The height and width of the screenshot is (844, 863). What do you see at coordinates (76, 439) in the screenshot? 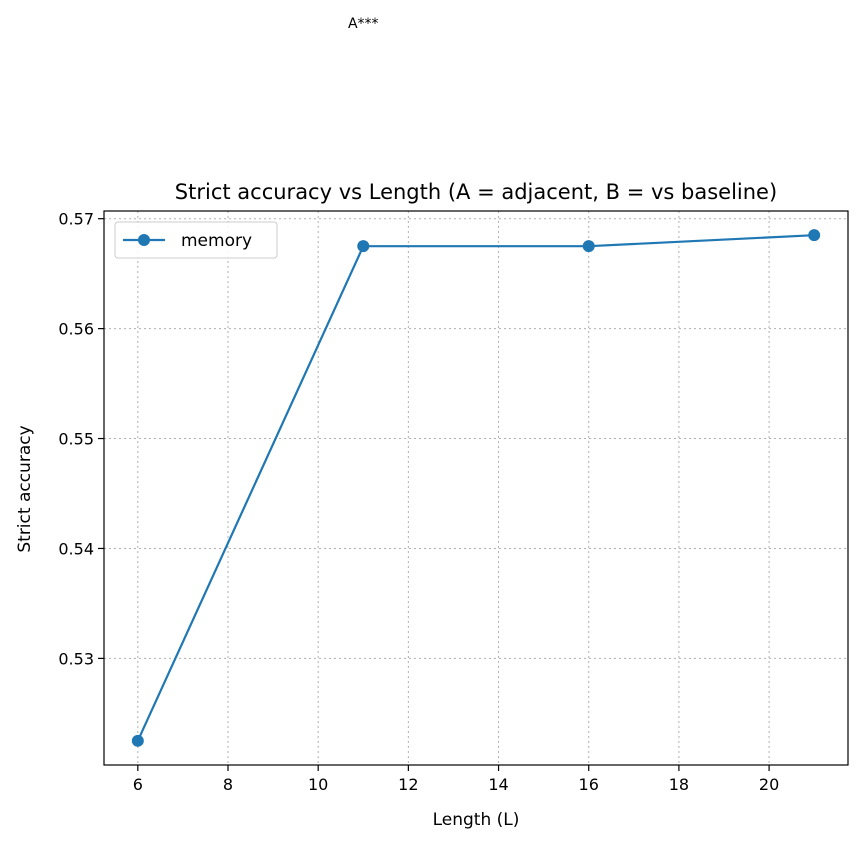
I see `y-tick-label: 0.55` at bounding box center [76, 439].